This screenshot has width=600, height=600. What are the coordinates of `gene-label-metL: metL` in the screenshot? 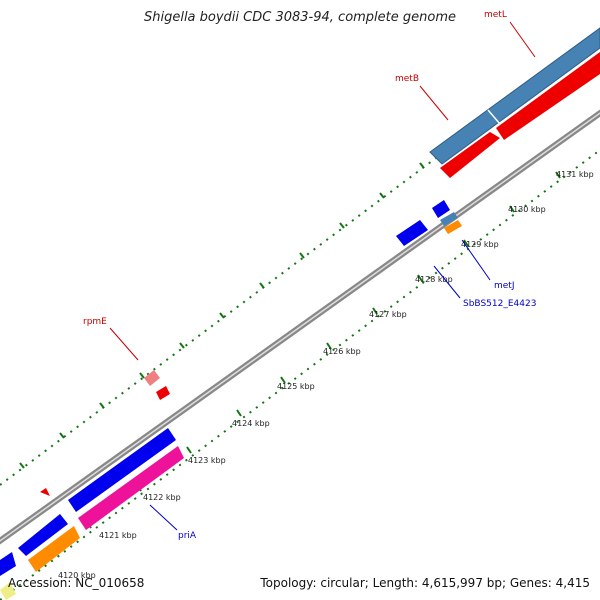 It's located at (495, 15).